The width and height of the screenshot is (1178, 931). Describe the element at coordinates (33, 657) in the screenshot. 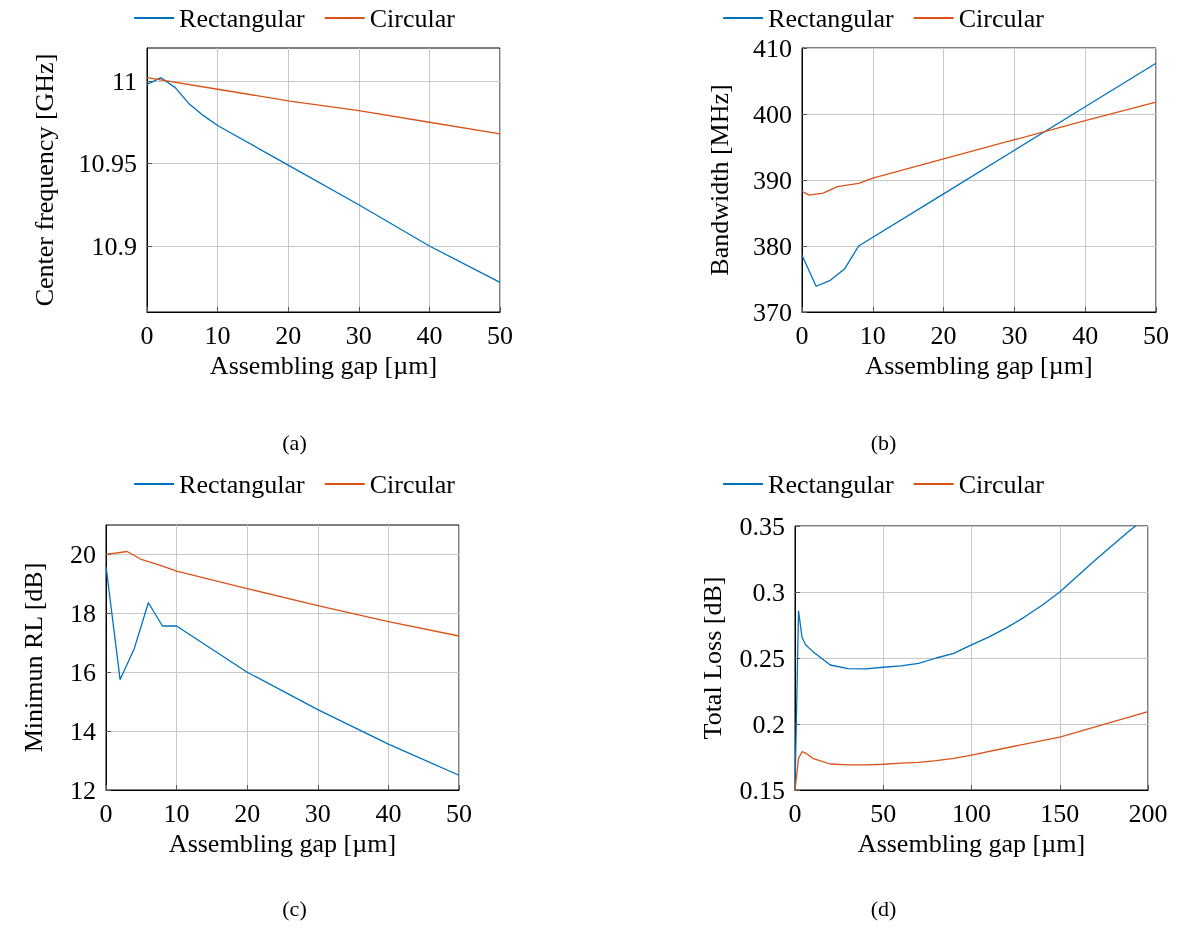

I see `y-axis-title: Minimun RL [dB]` at that location.